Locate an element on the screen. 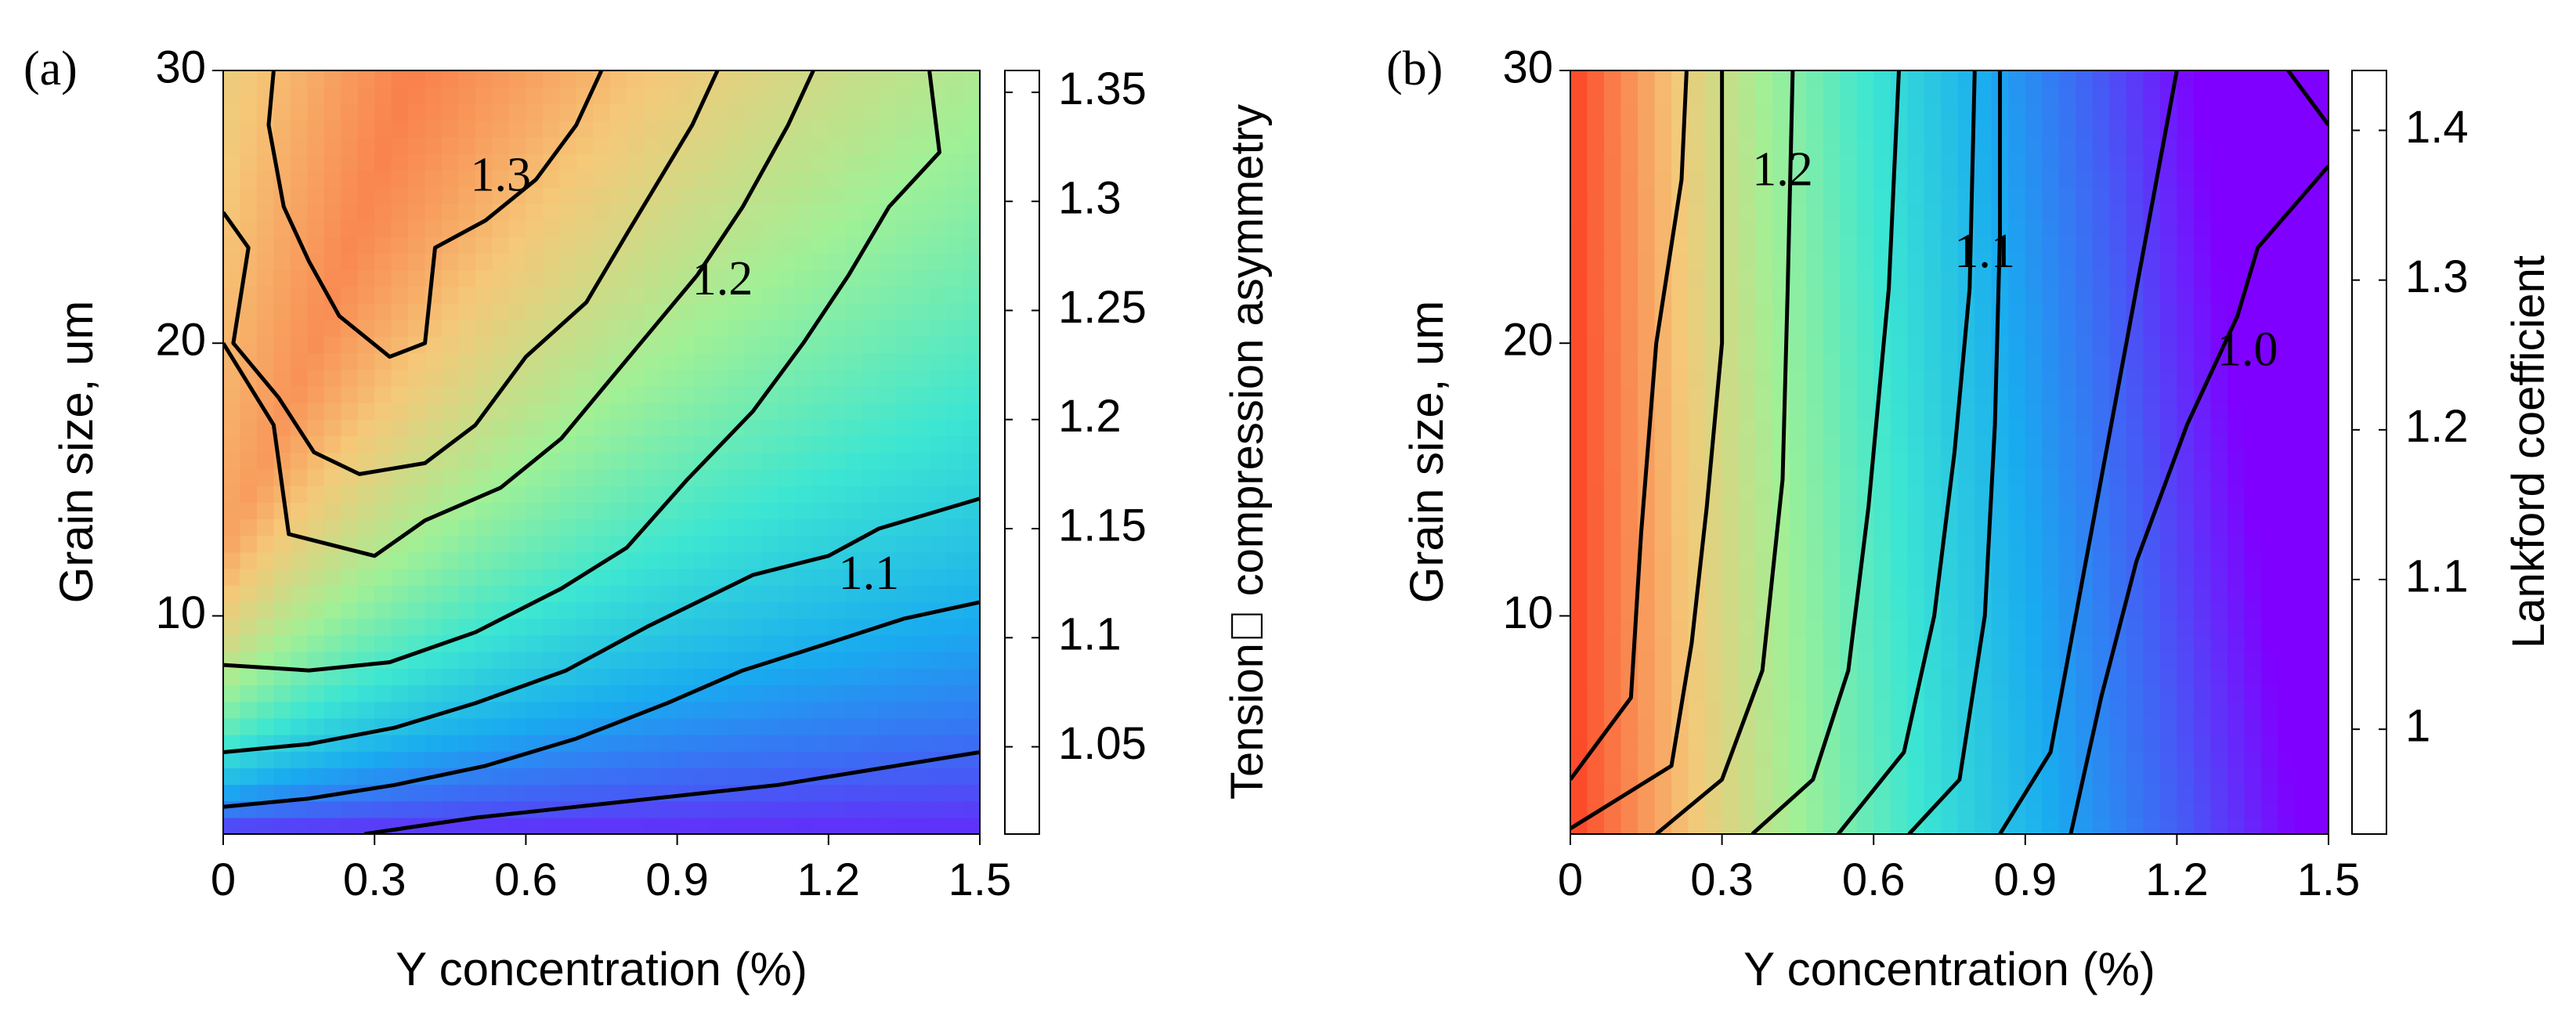 Image resolution: width=2576 pixels, height=1022 pixels. x-tick-label: 0 is located at coordinates (1570, 879).